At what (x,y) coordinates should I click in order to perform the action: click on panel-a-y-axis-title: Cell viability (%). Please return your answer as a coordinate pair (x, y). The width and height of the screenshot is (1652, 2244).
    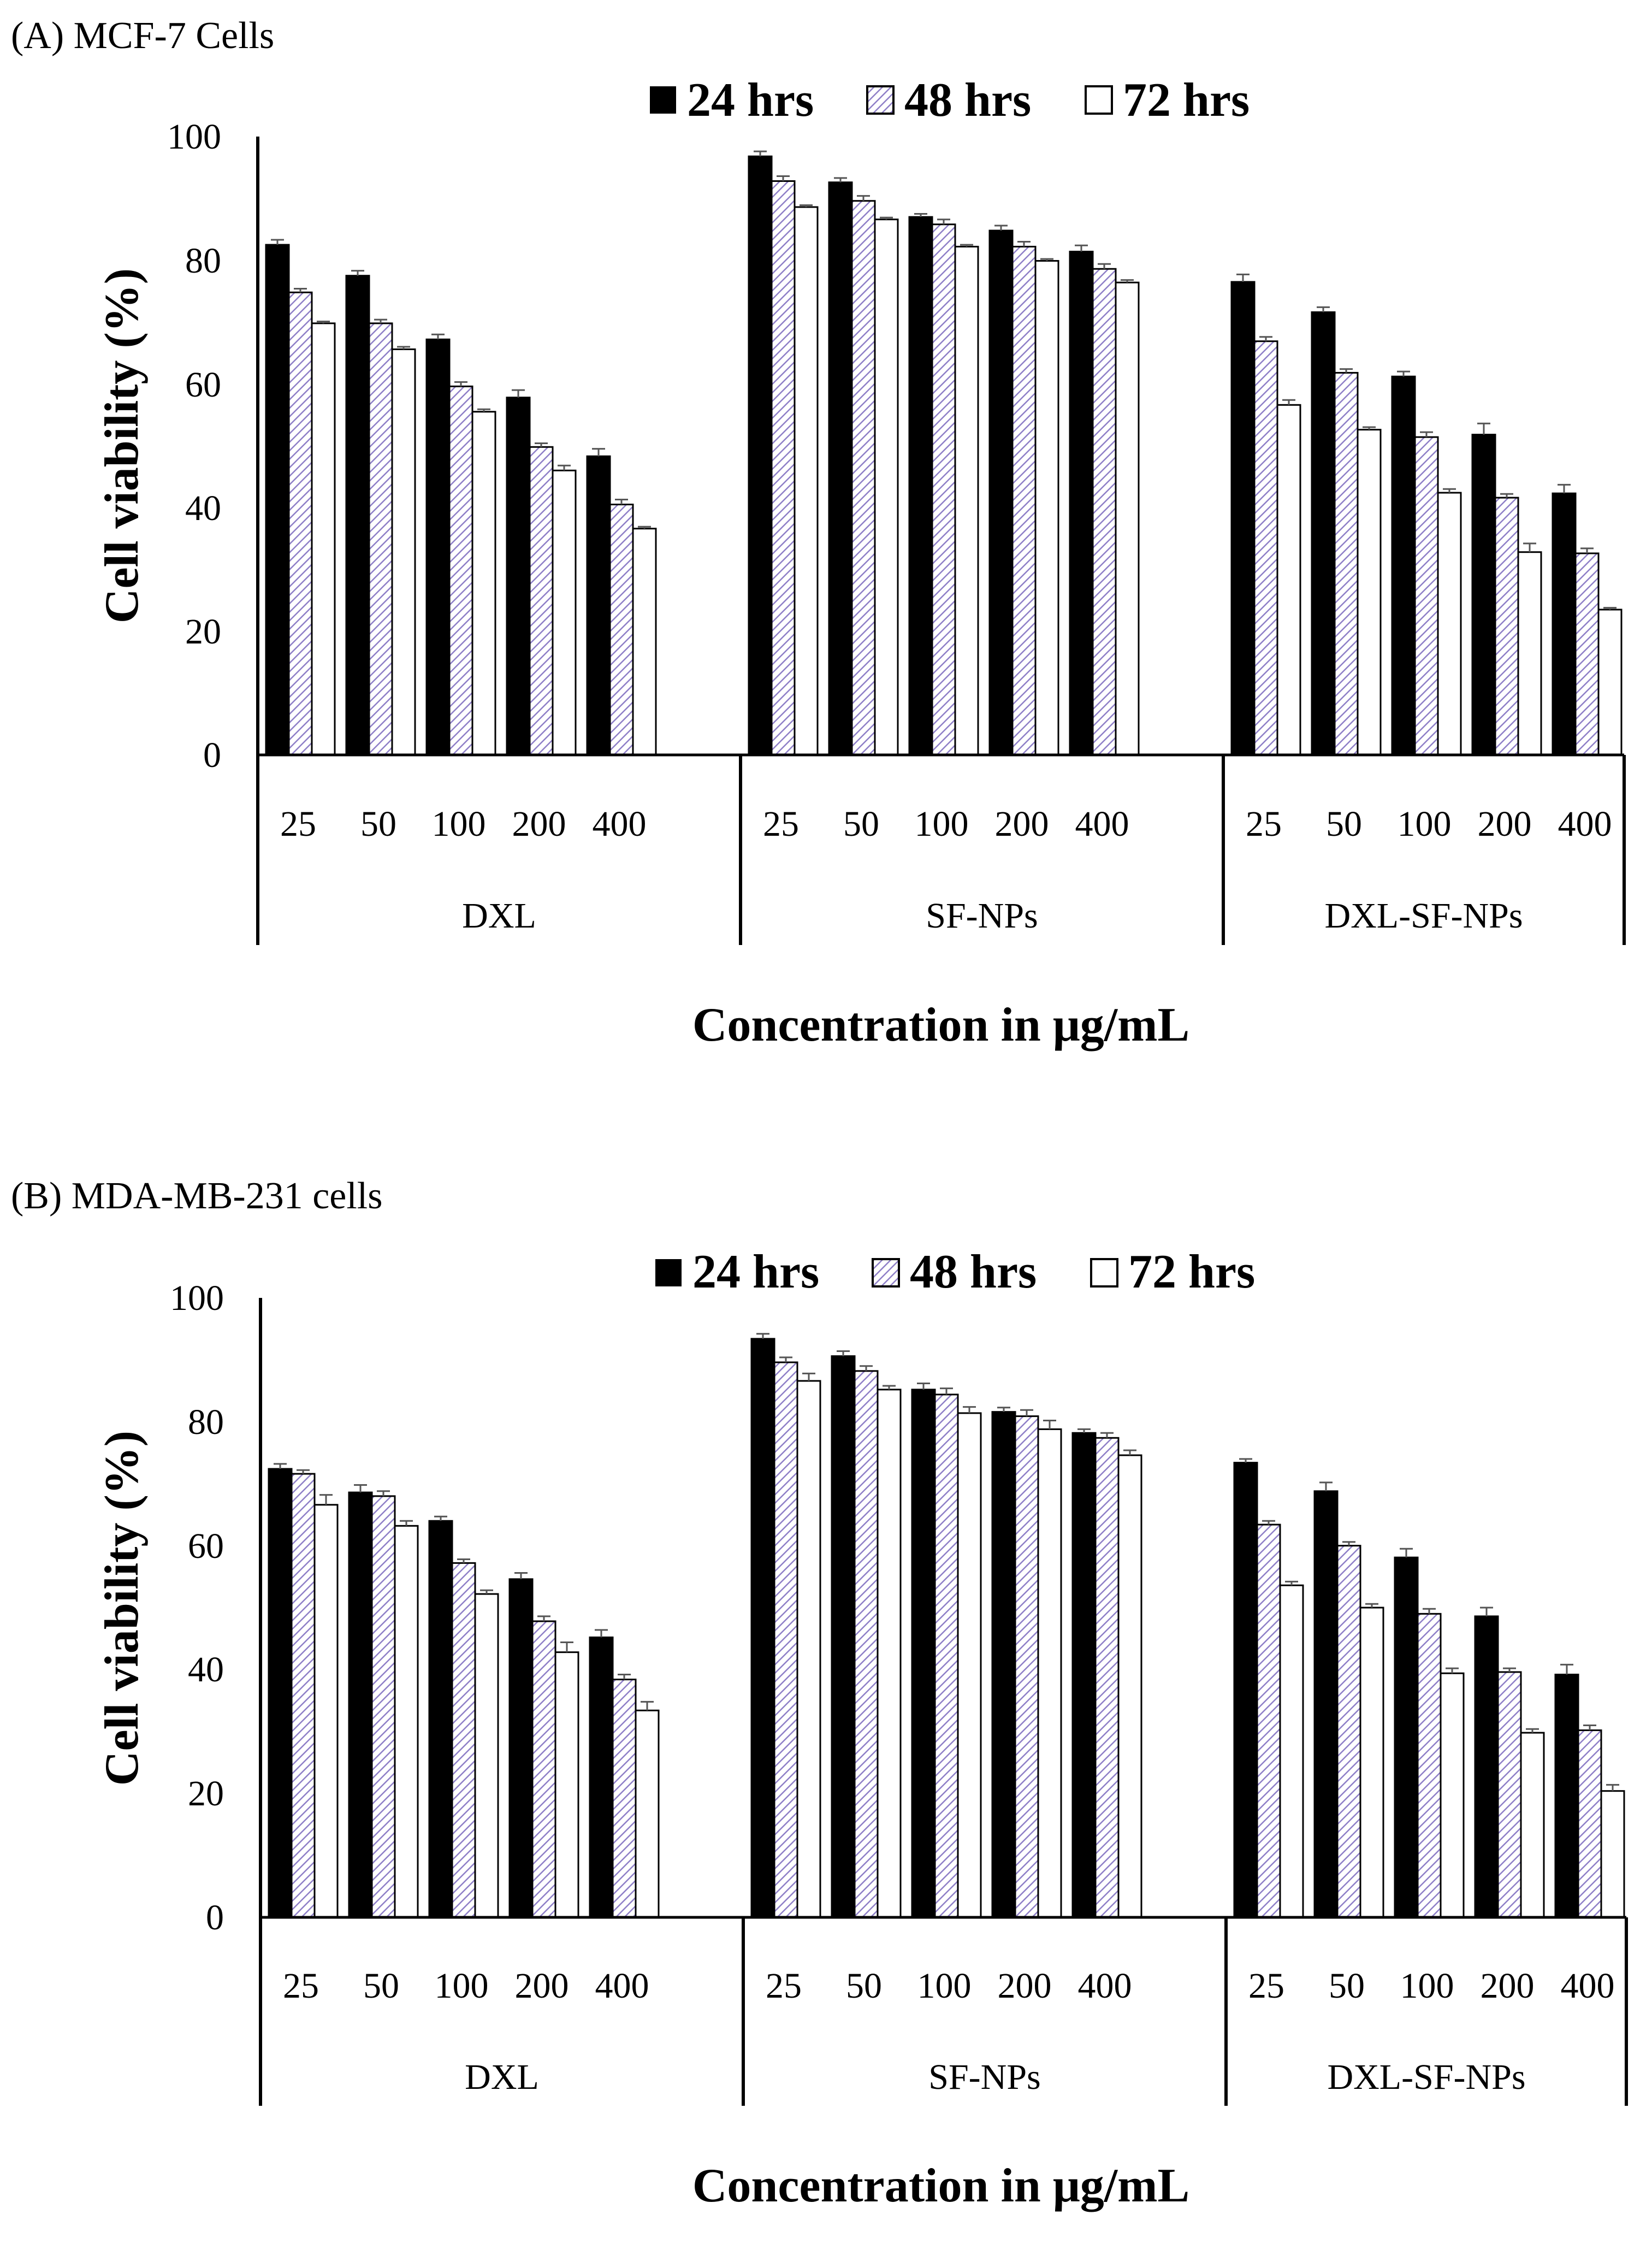
    Looking at the image, I should click on (122, 445).